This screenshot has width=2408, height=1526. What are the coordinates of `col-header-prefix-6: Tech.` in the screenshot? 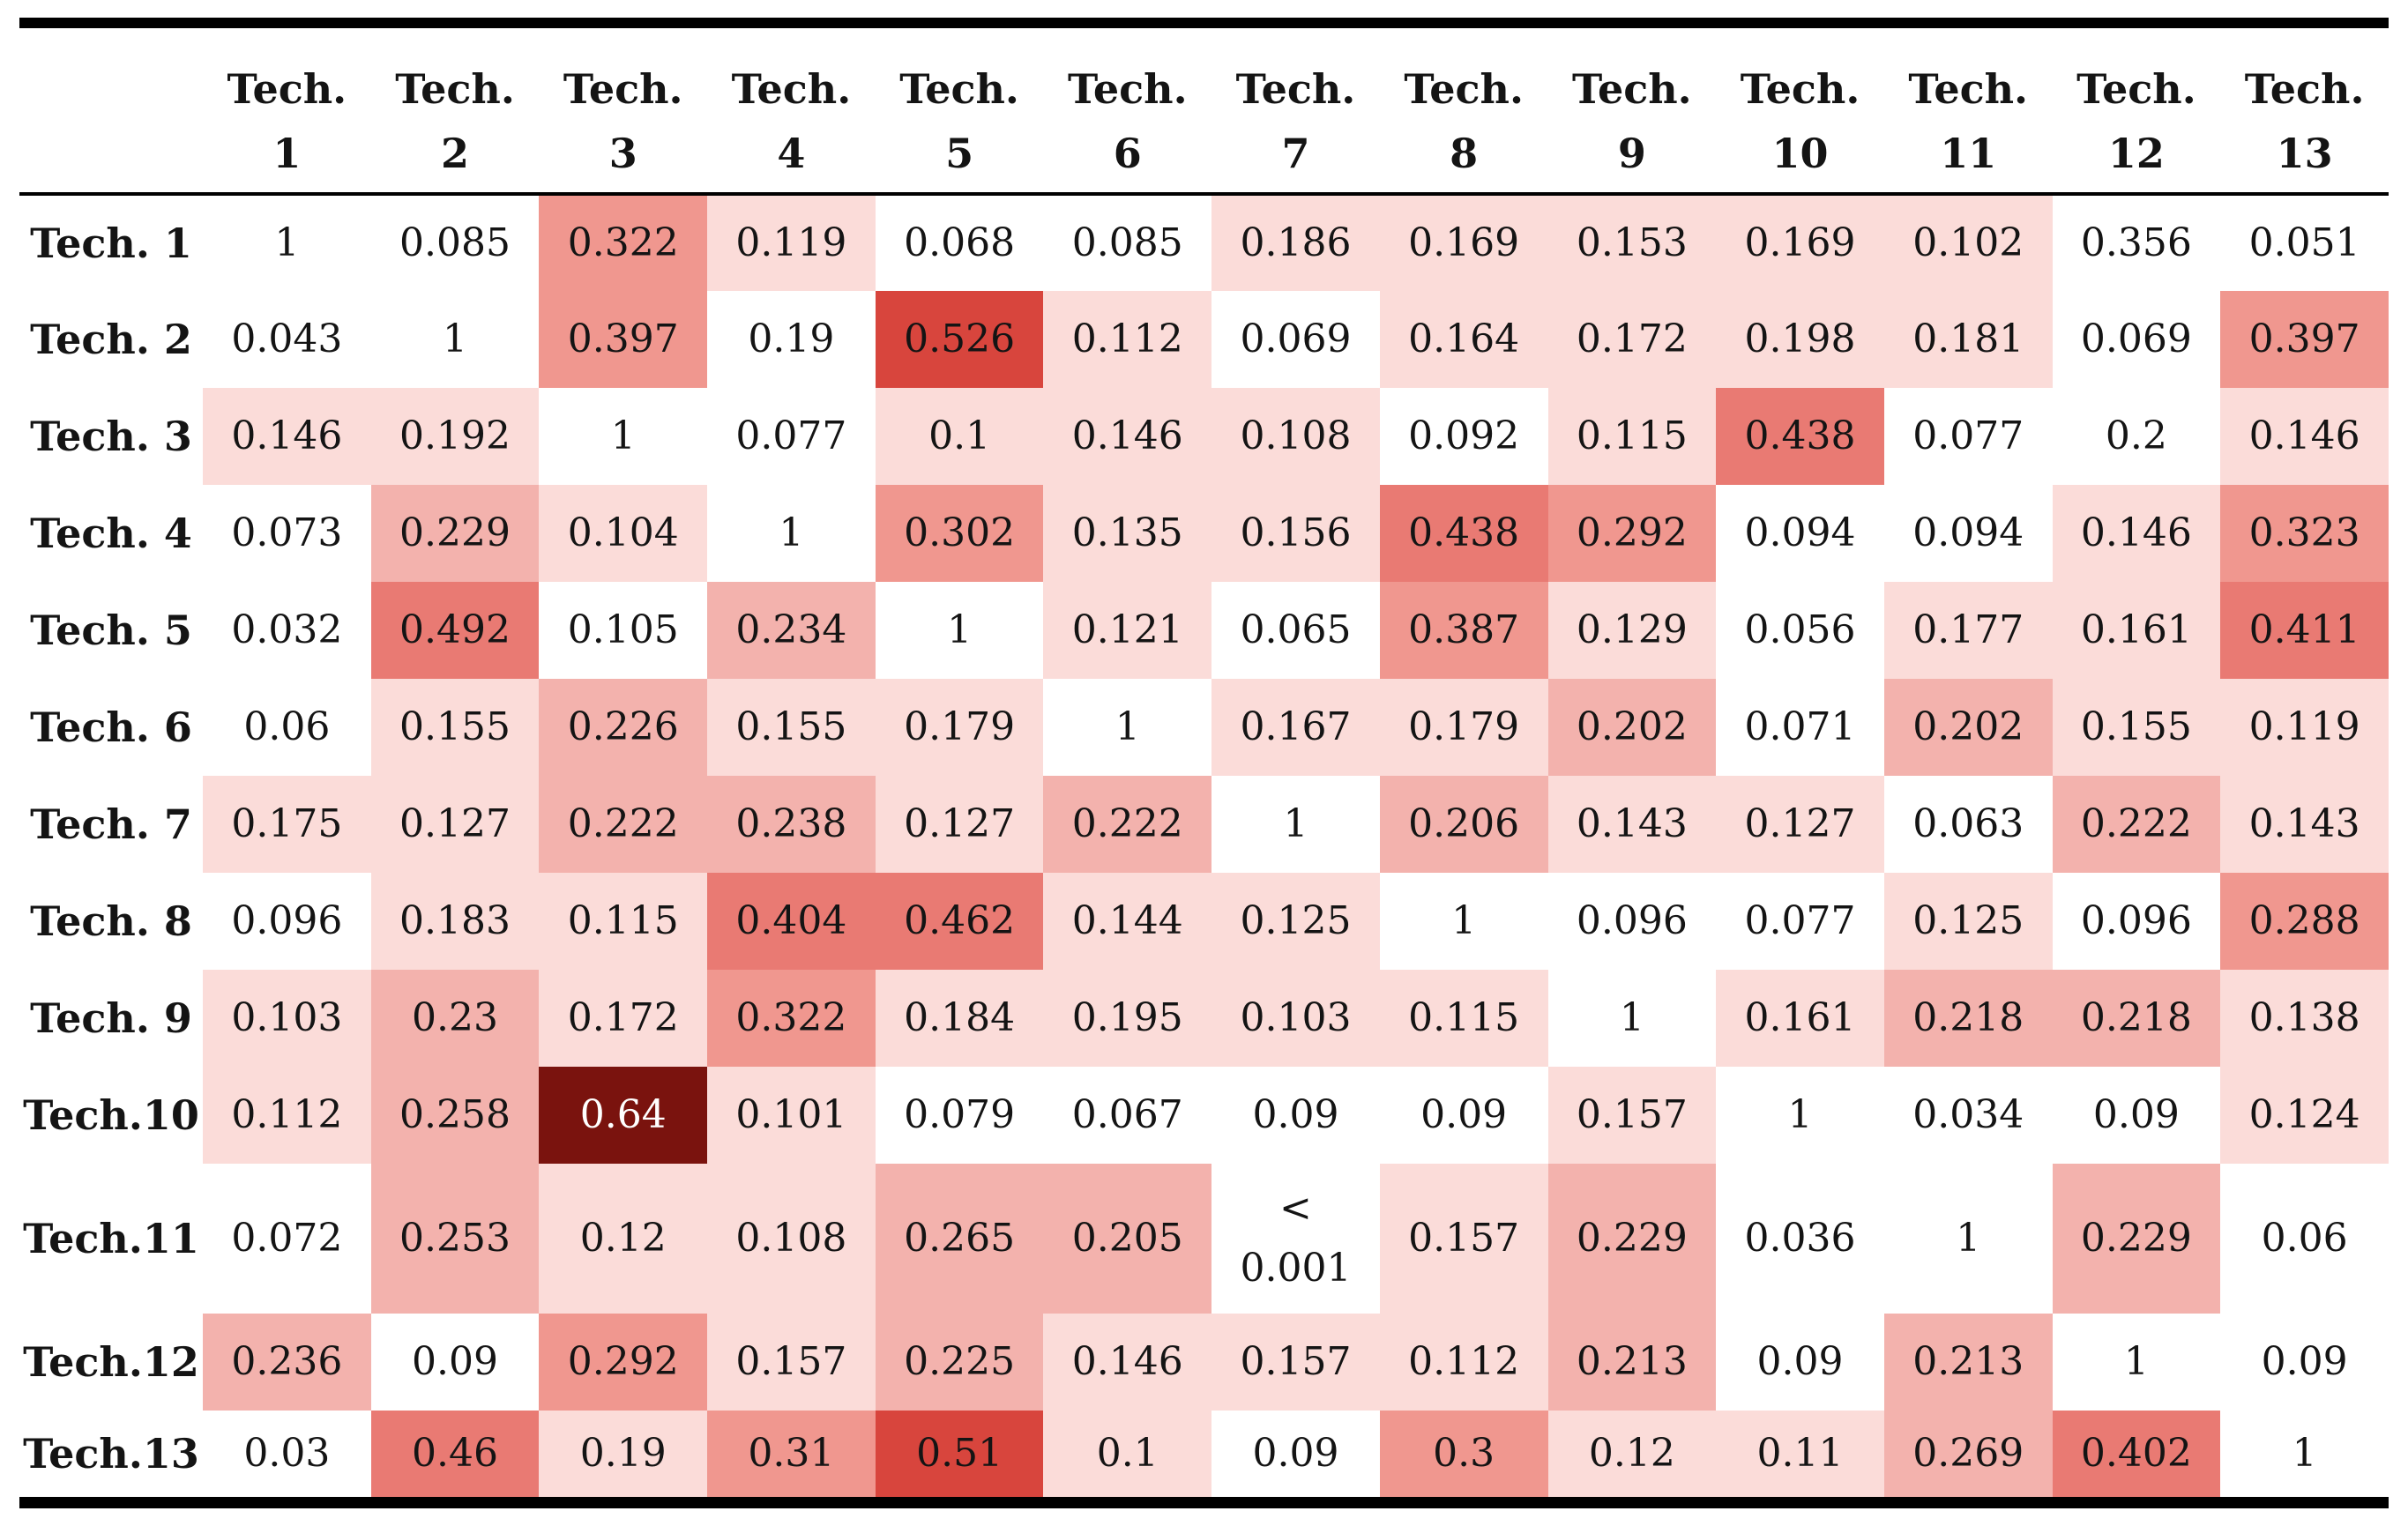 It's located at (1127, 89).